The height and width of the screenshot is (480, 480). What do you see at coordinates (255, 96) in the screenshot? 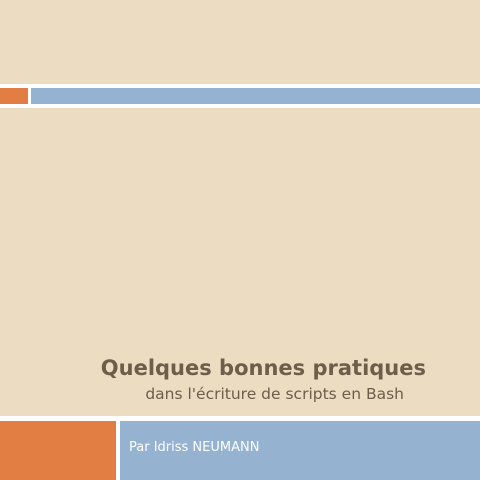
I see `top-blue-accent-bar` at bounding box center [255, 96].